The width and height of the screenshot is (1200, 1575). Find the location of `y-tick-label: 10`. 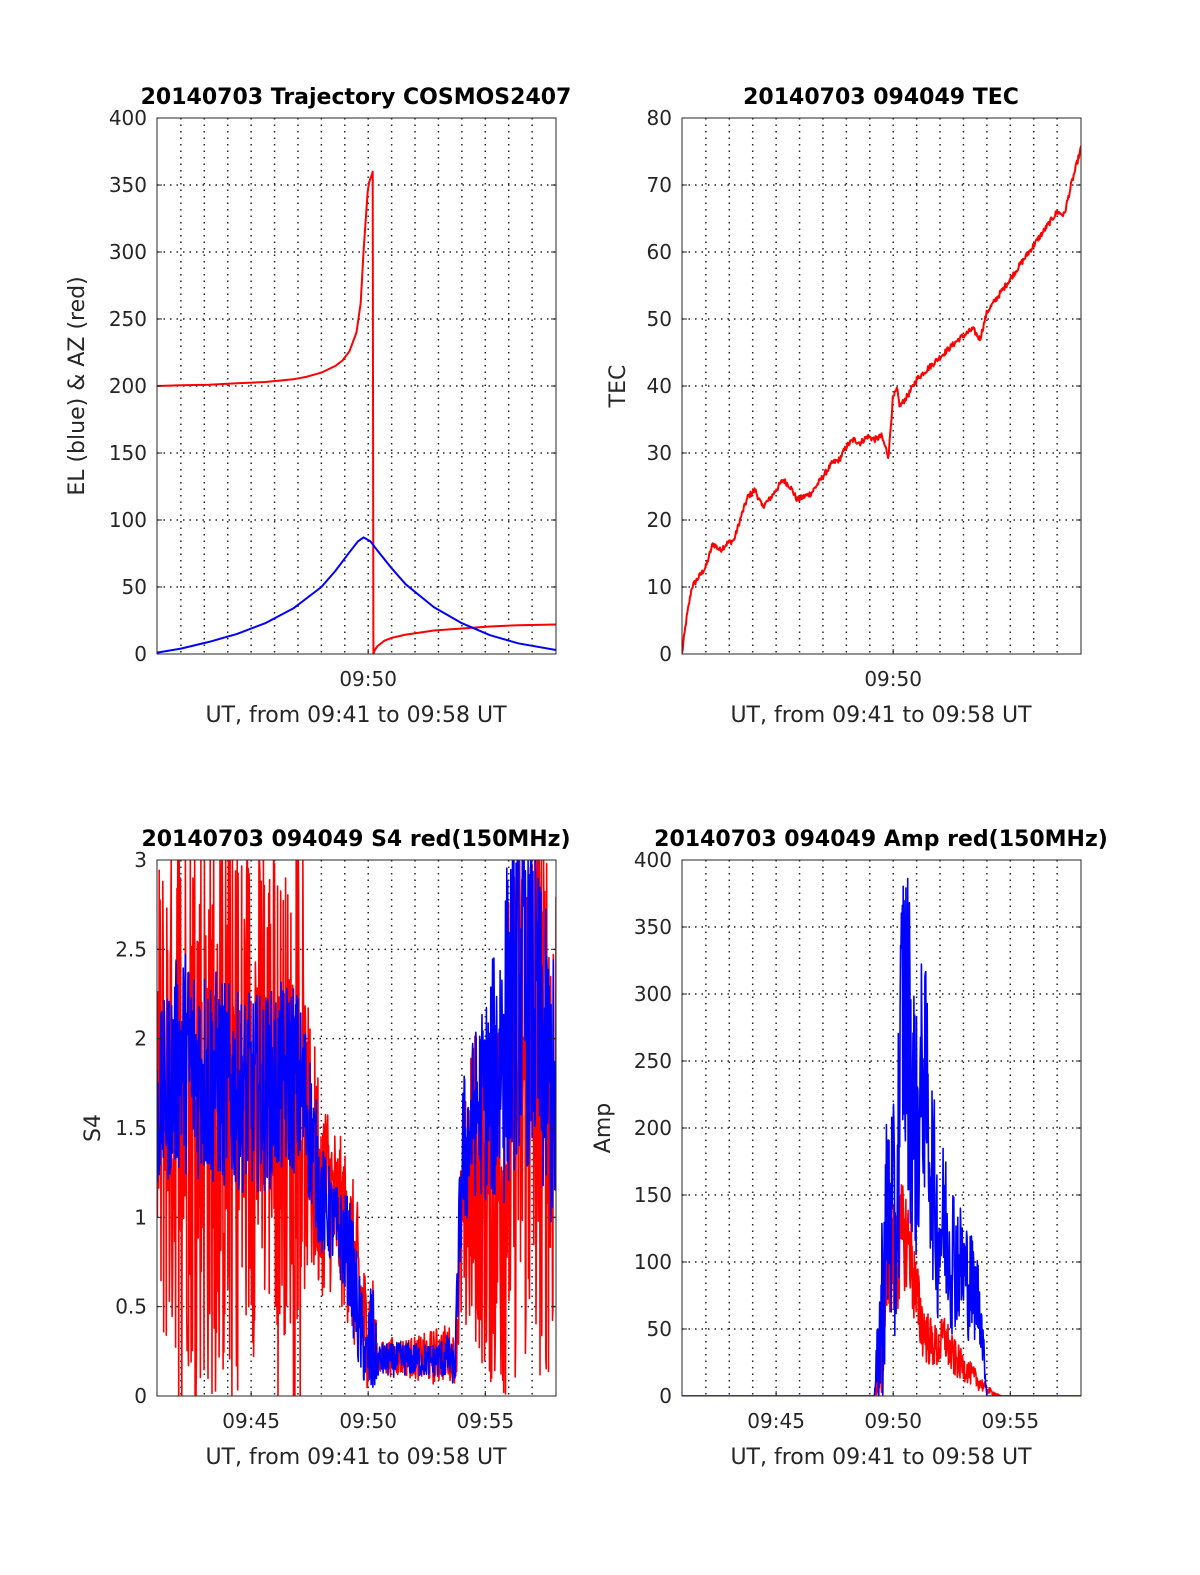

y-tick-label: 10 is located at coordinates (659, 587).